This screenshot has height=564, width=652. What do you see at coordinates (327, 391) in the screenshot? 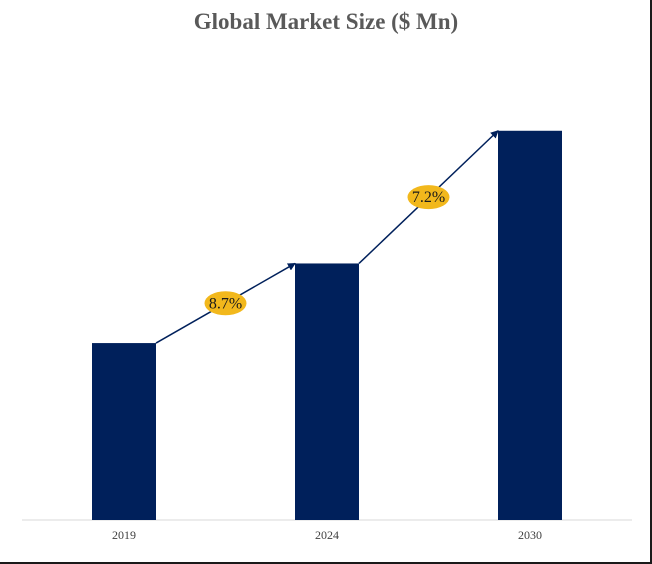
I see `bar-2024` at bounding box center [327, 391].